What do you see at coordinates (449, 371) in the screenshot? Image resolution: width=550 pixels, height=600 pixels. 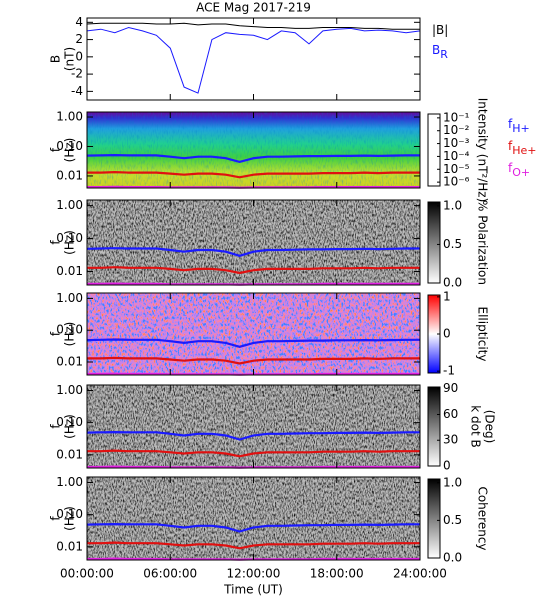 I see `colorbar-tick-label: -1` at bounding box center [449, 371].